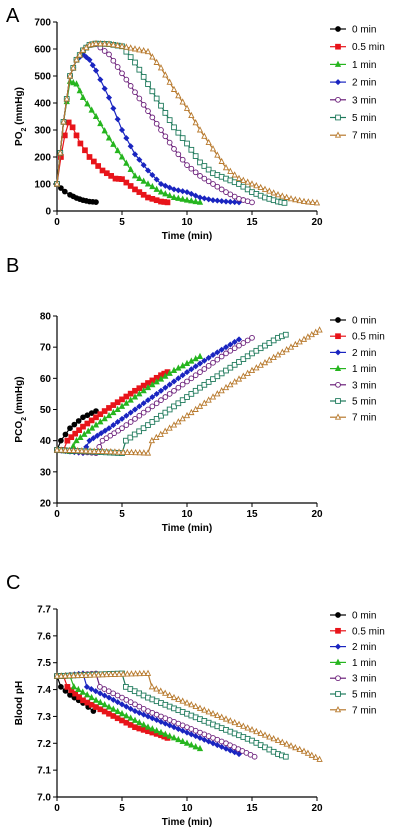 The height and width of the screenshot is (834, 401). Describe the element at coordinates (156, 715) in the screenshot. I see `series-3-min` at that location.